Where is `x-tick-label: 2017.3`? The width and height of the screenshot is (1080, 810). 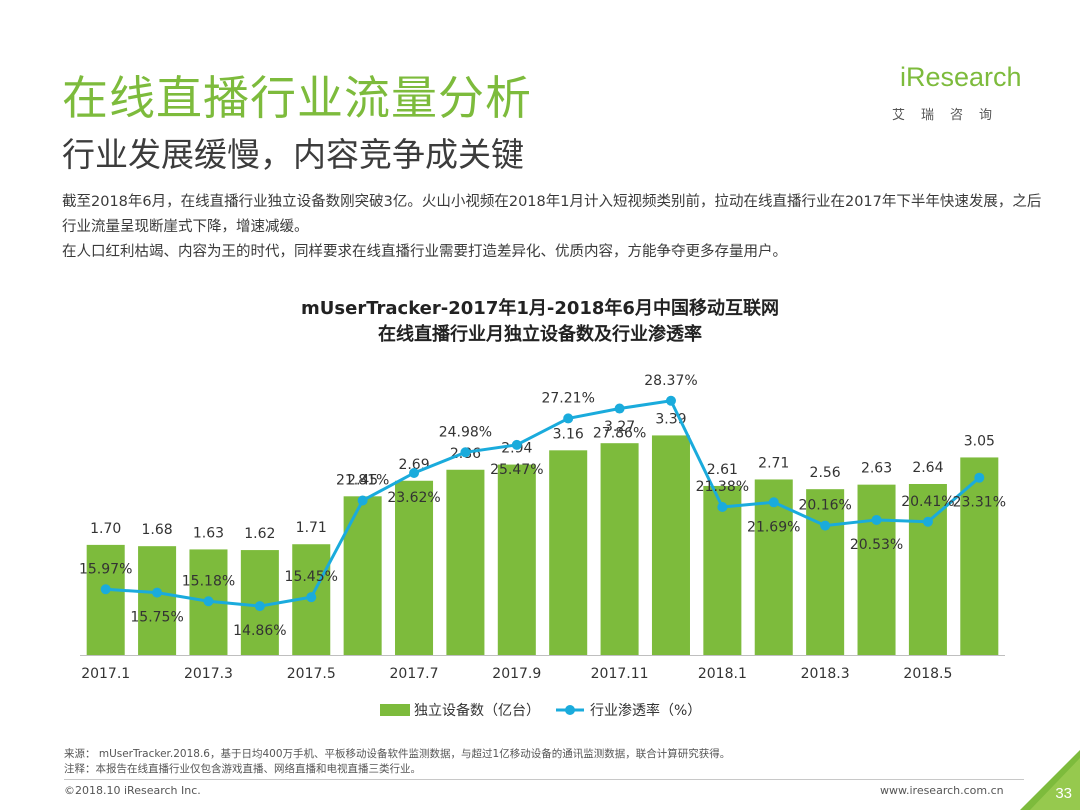 x-tick-label: 2017.3 is located at coordinates (208, 674).